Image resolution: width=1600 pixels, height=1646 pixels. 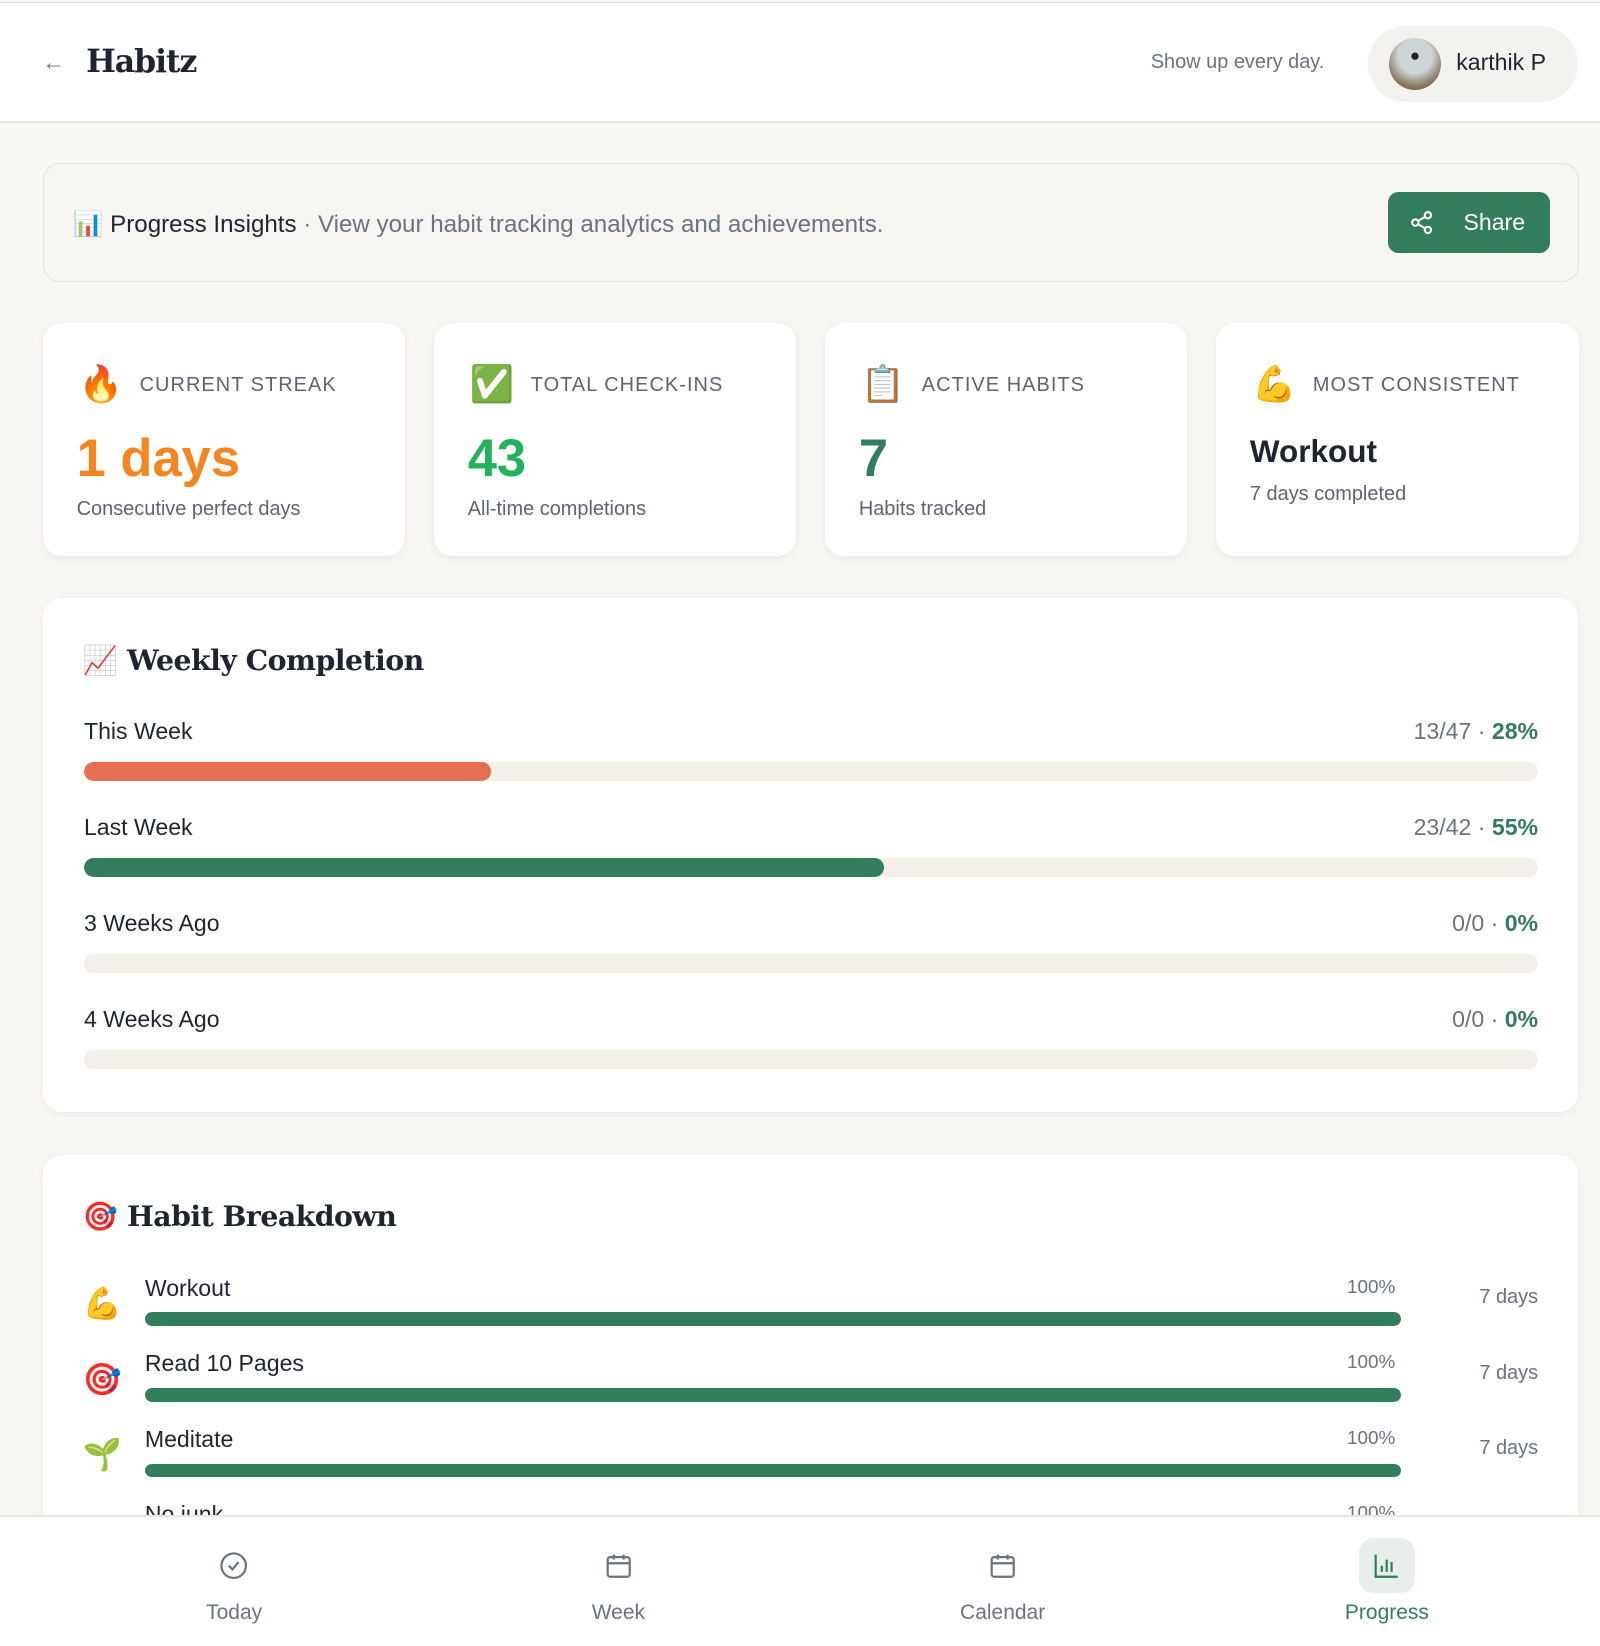 What do you see at coordinates (234, 1612) in the screenshot?
I see `tab-today-label: Today` at bounding box center [234, 1612].